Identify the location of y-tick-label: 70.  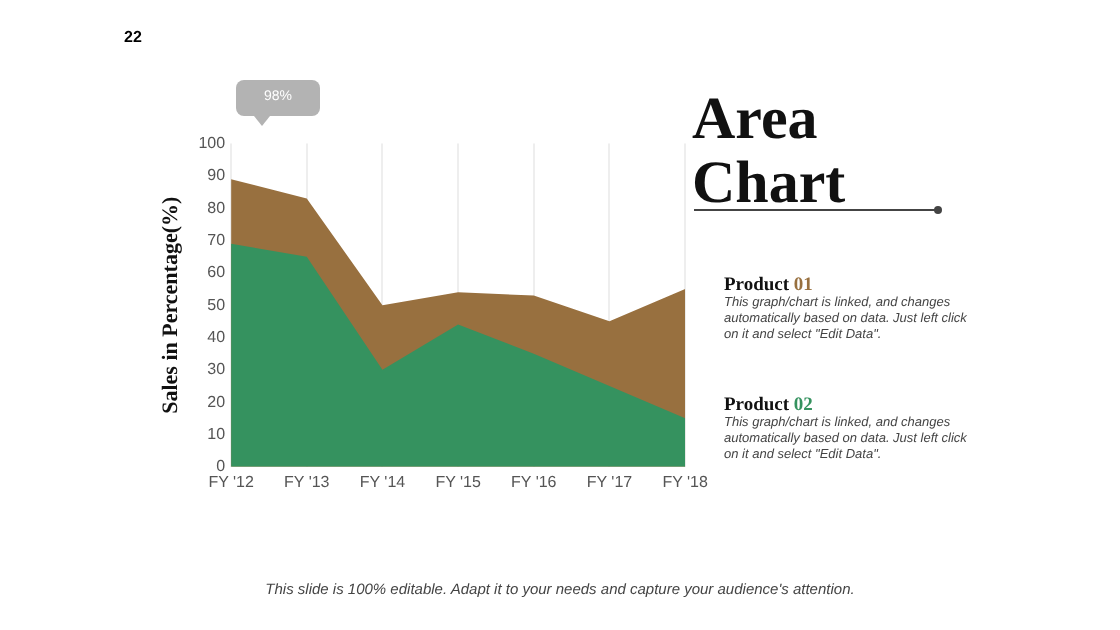
(217, 239).